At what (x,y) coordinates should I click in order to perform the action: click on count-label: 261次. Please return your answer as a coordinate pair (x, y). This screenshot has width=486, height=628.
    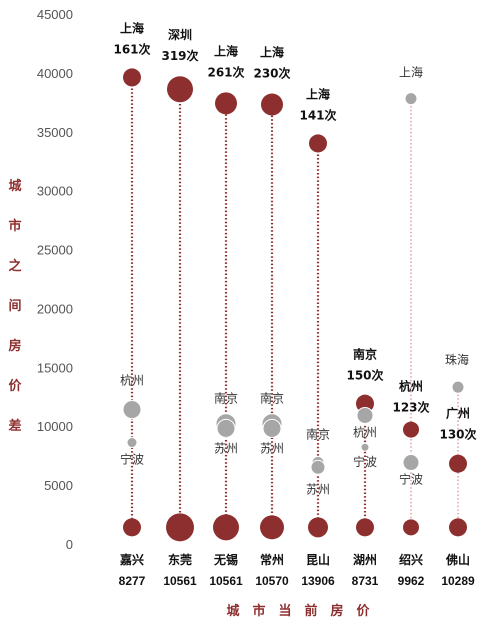
    Looking at the image, I should click on (225, 71).